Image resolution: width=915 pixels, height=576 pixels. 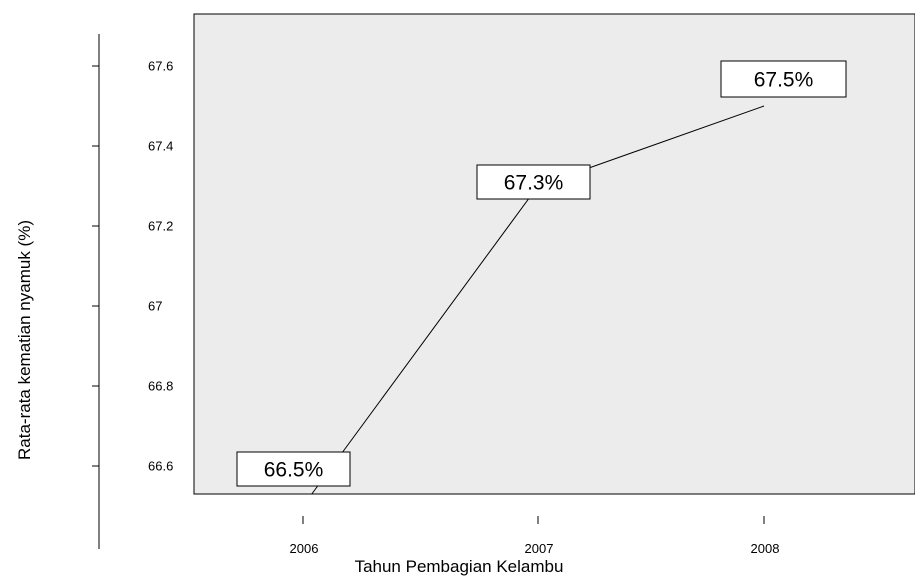 I want to click on data-label: 67.5%, so click(x=784, y=80).